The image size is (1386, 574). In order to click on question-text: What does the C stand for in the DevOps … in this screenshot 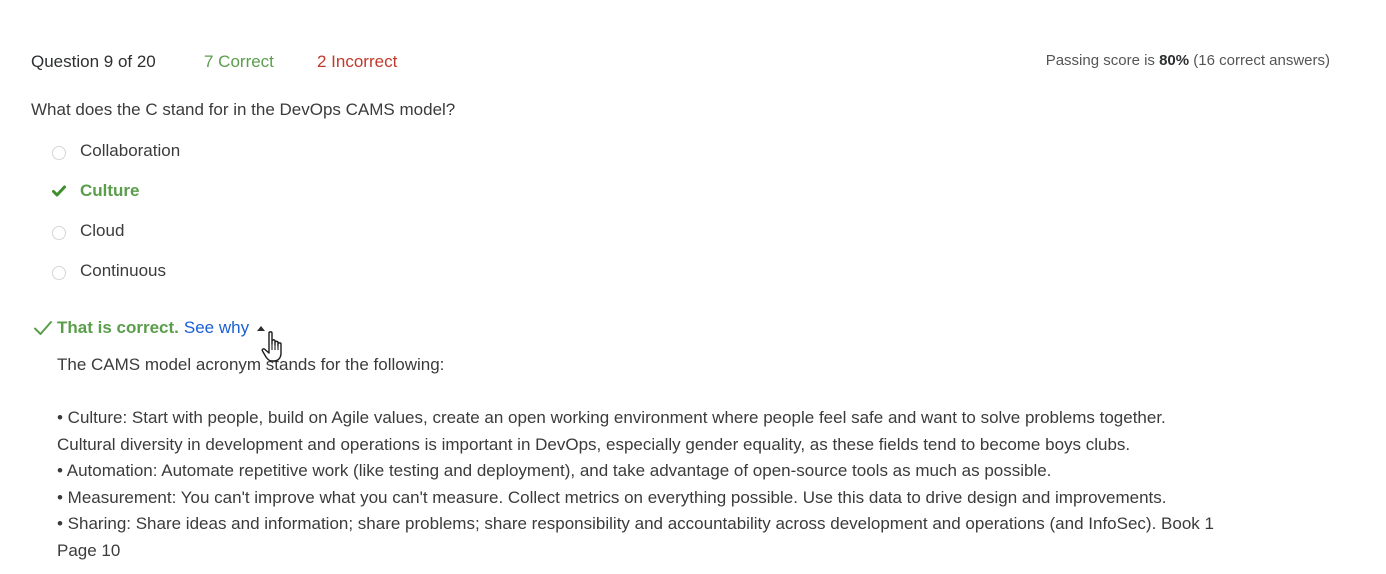, I will do `click(243, 109)`.